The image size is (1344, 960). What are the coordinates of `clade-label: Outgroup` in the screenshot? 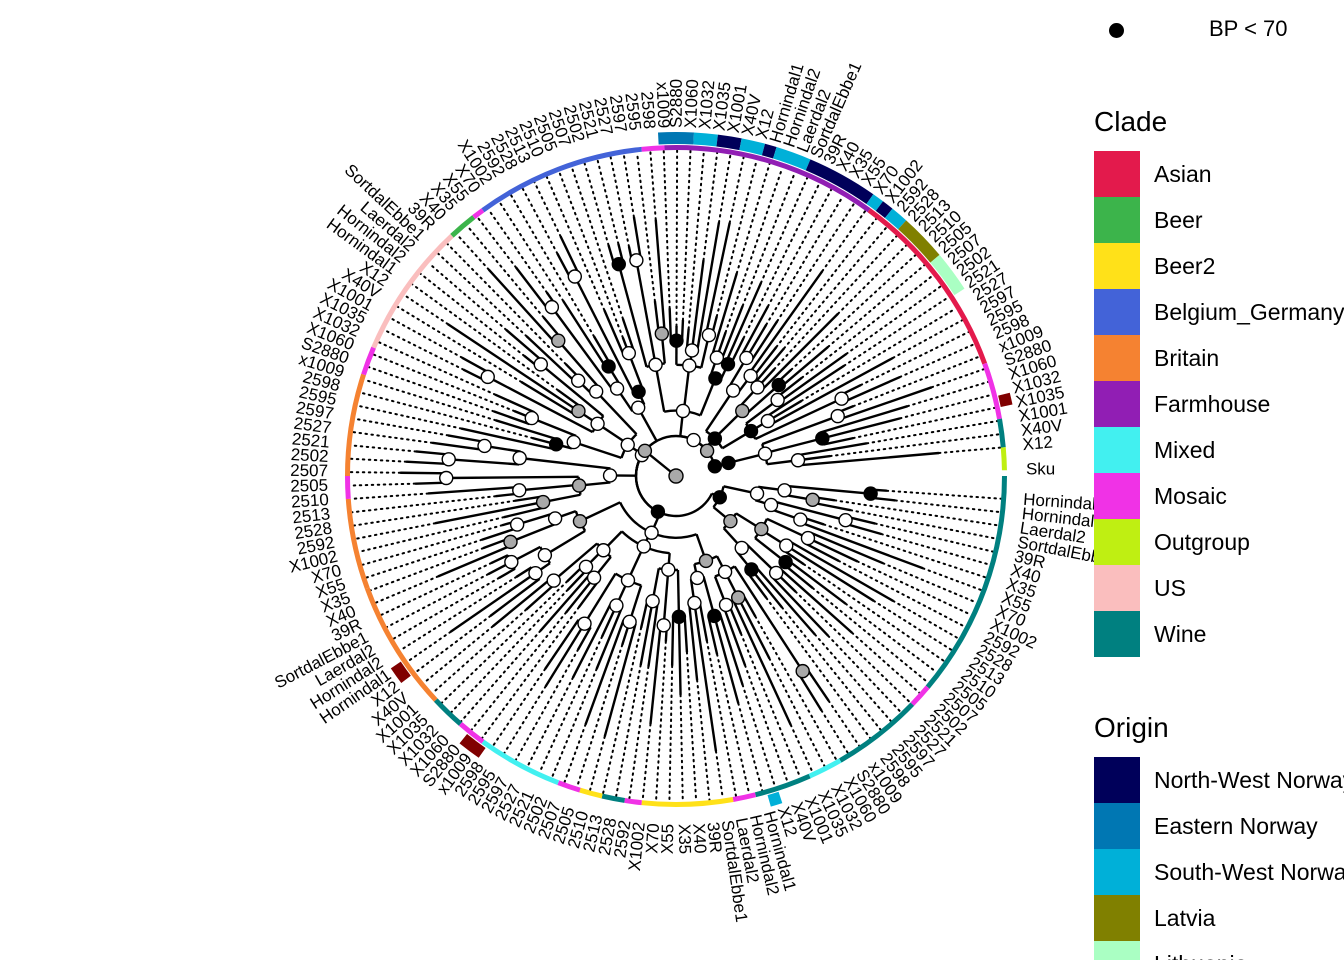 It's located at (1202, 542).